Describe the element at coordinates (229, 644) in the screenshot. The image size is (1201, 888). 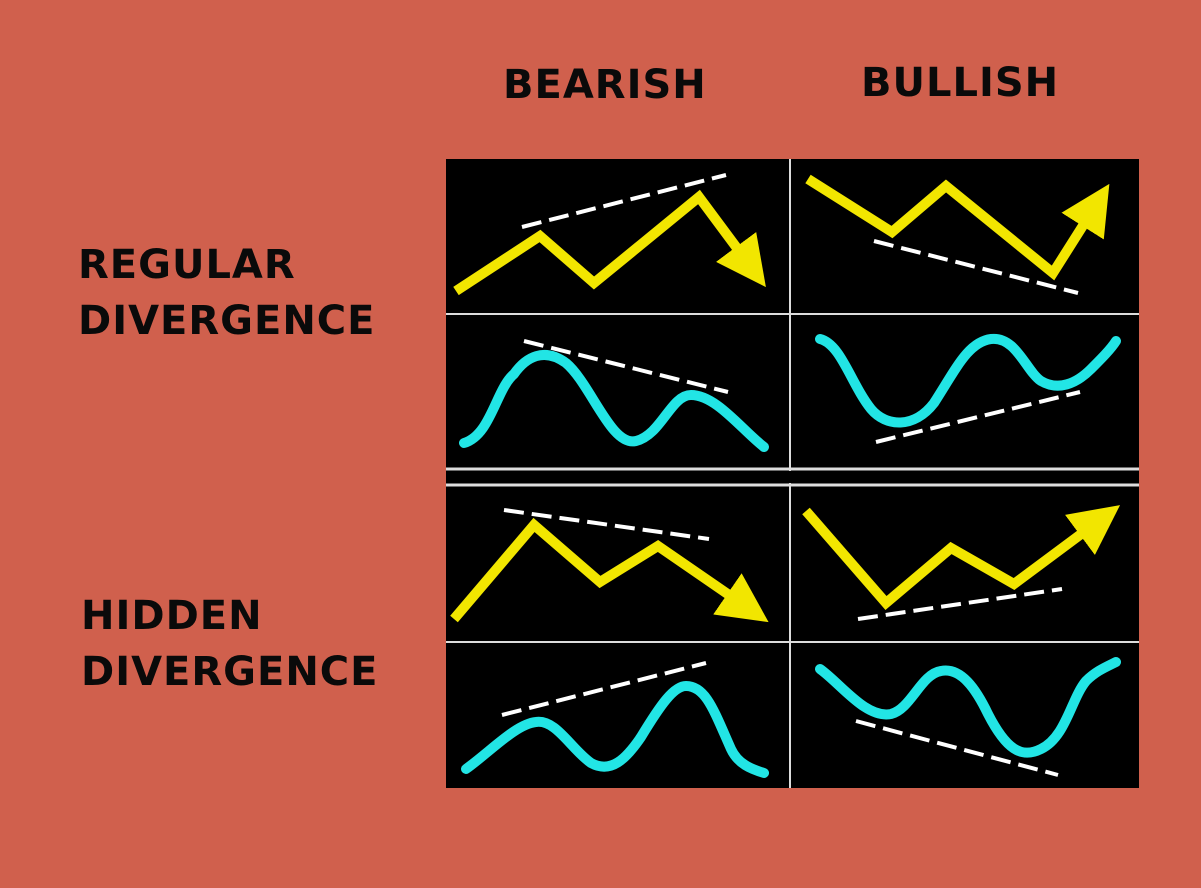
I see `row-header-hidden-divergence: HIDDEN DIVERGENCE` at that location.